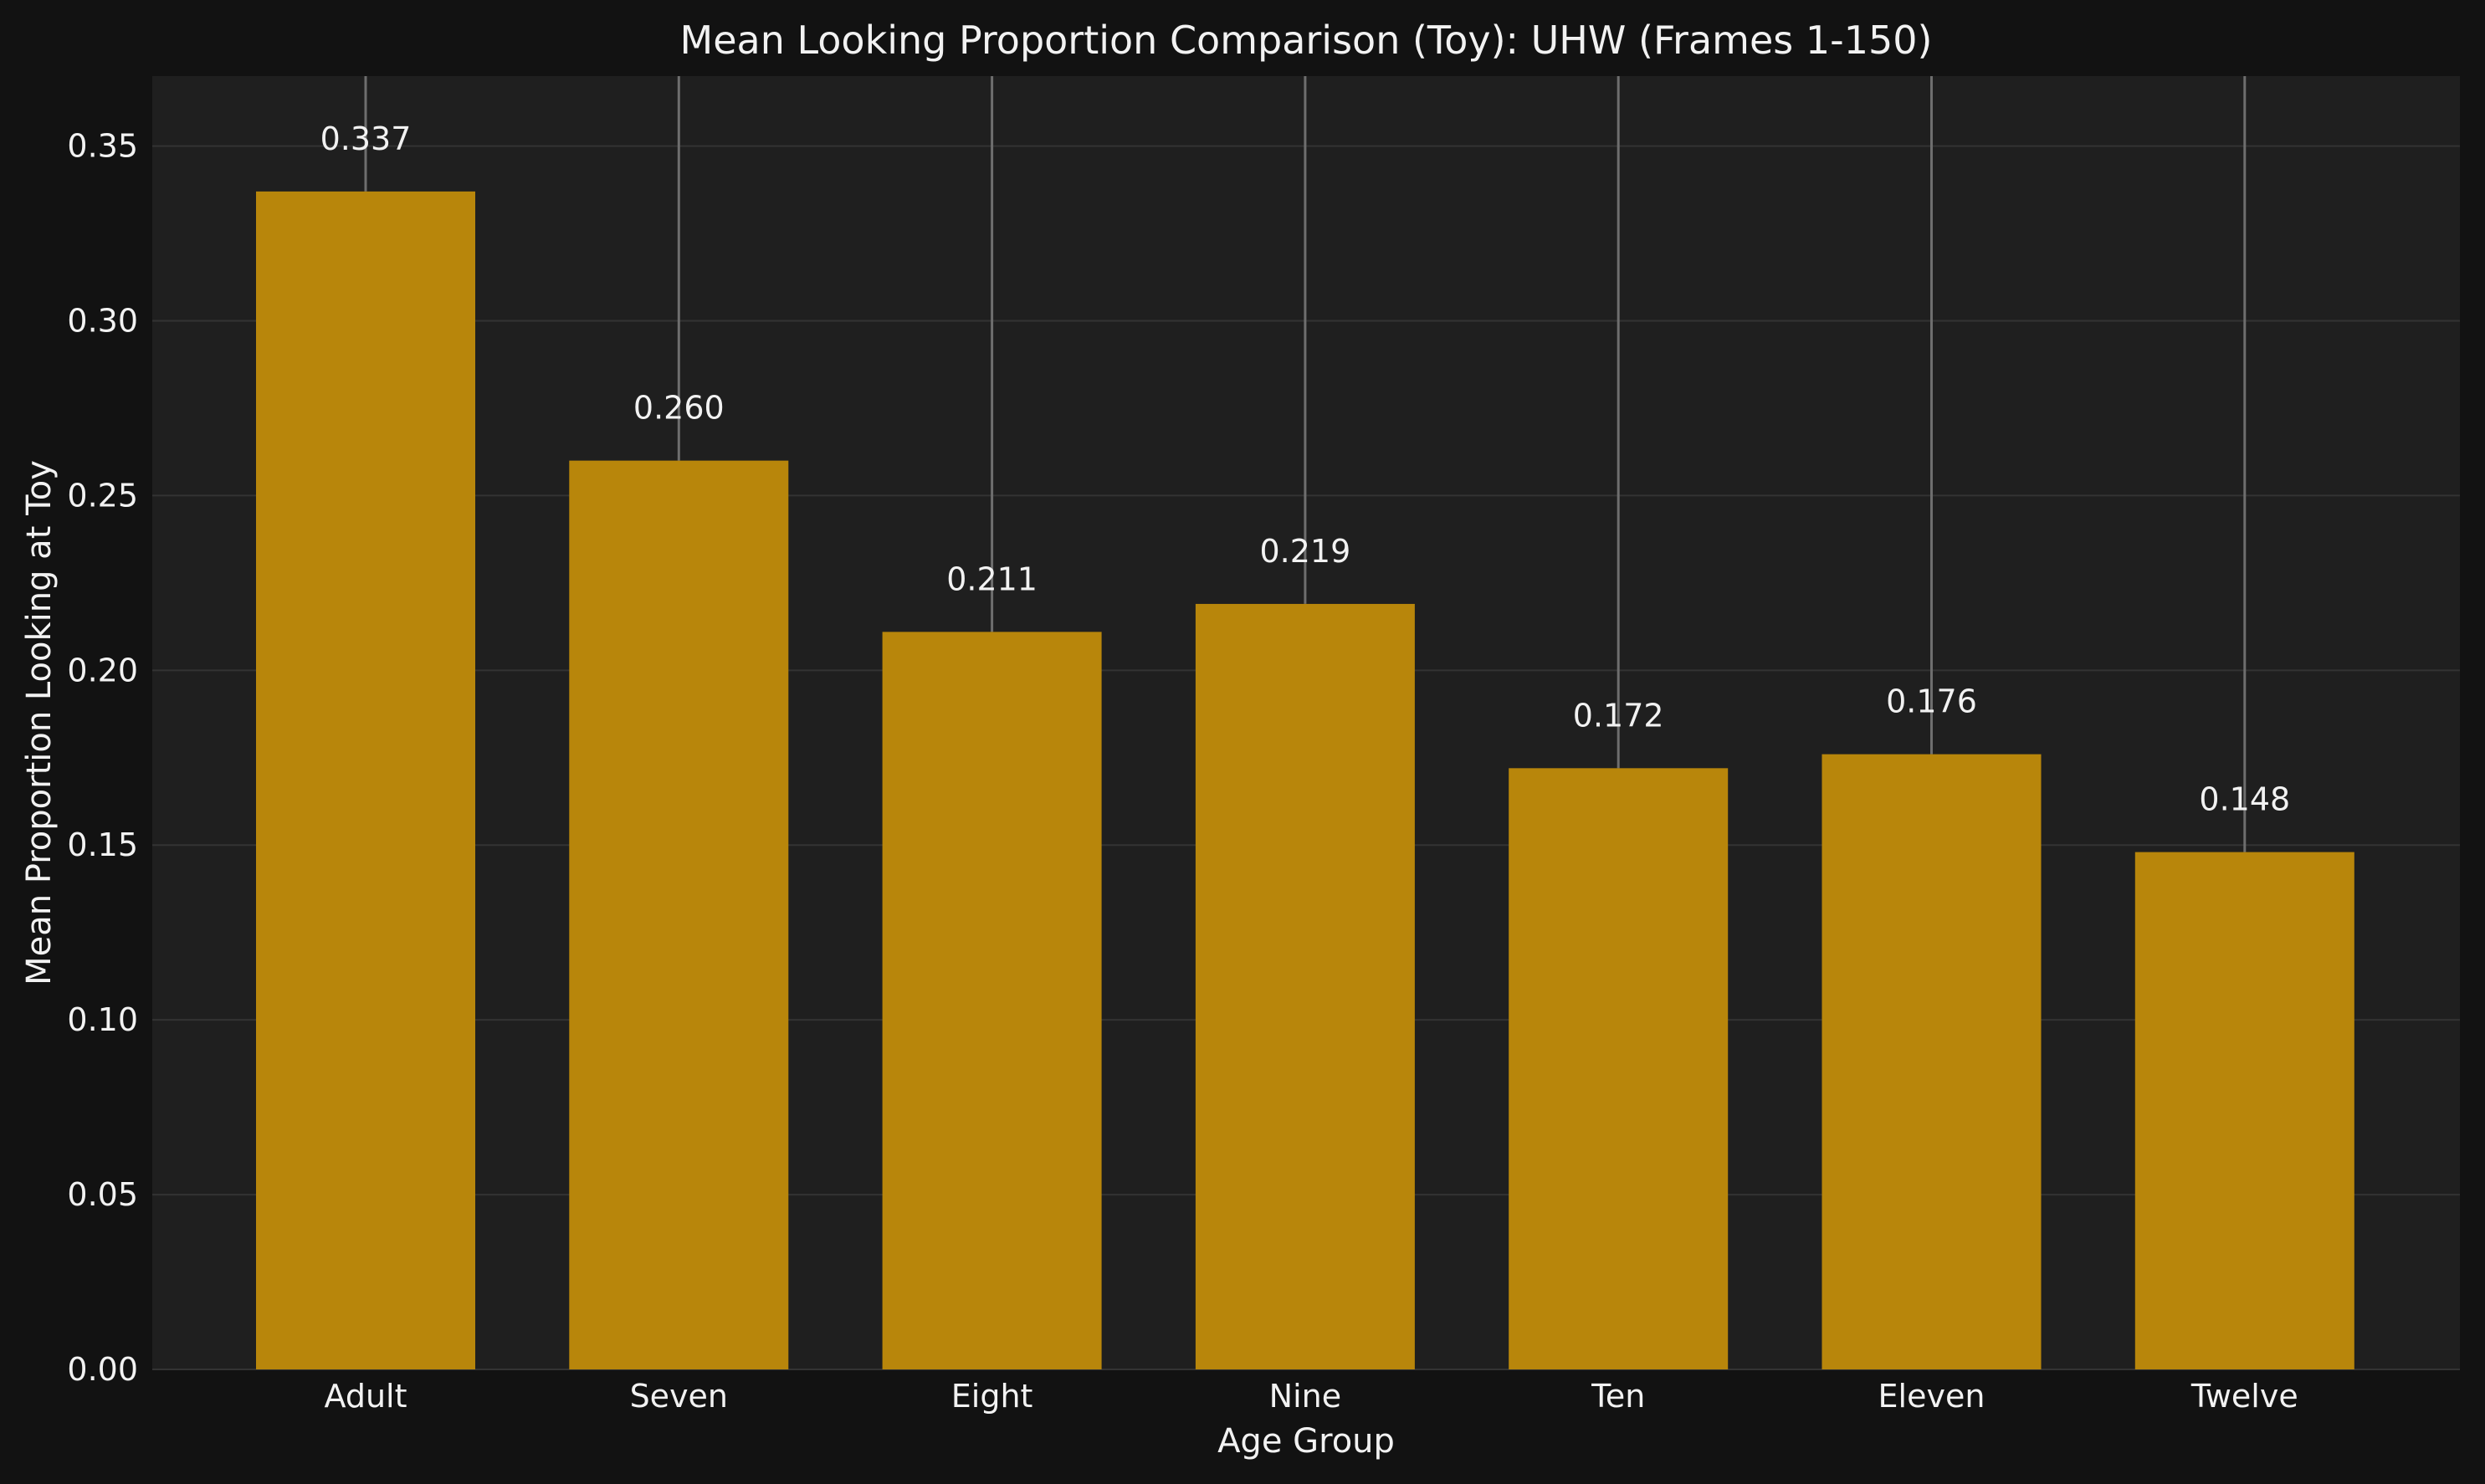  What do you see at coordinates (39, 722) in the screenshot?
I see `y-axis-label: Mean Proportion Looking at Toy` at bounding box center [39, 722].